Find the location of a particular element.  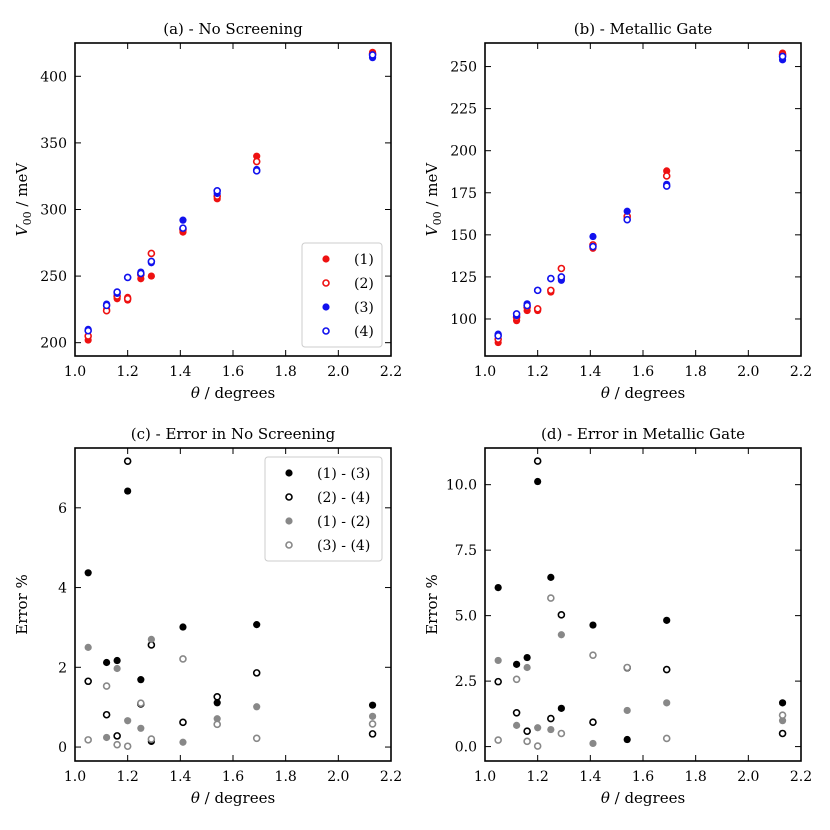

legend: (1) - (3) (2) - (4) (1) - (2) (3) - (4) is located at coordinates (323, 509).